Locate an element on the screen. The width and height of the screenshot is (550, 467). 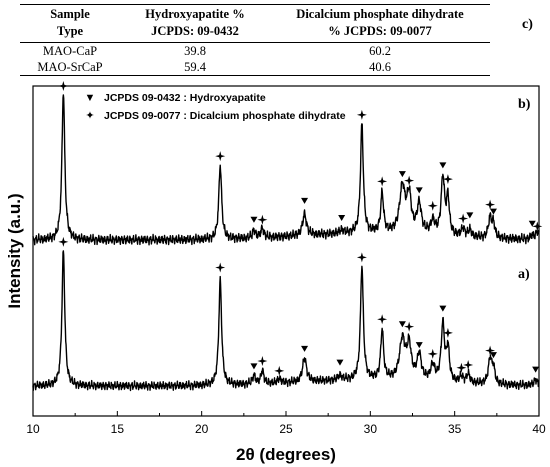
legend-dcpd-symbol: ✦ is located at coordinates (89, 116).